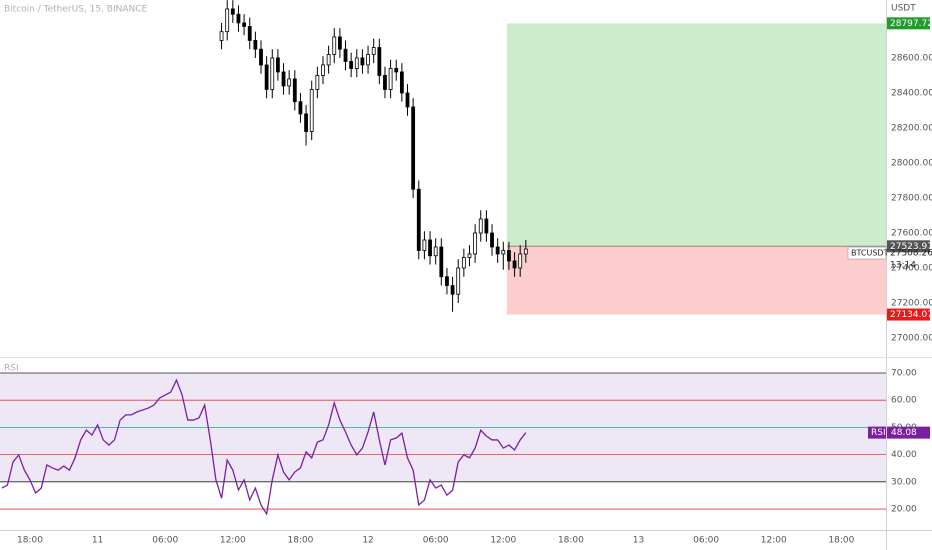 This screenshot has height=550, width=932. Describe the element at coordinates (903, 266) in the screenshot. I see `countdown-label: 13:14` at that location.